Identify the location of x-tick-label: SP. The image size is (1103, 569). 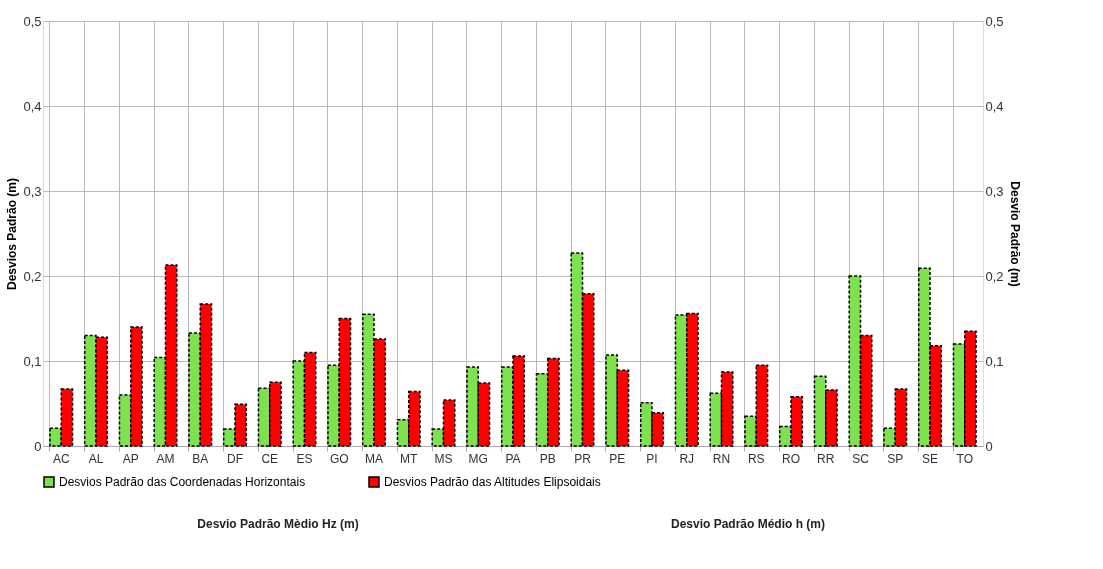
(895, 458).